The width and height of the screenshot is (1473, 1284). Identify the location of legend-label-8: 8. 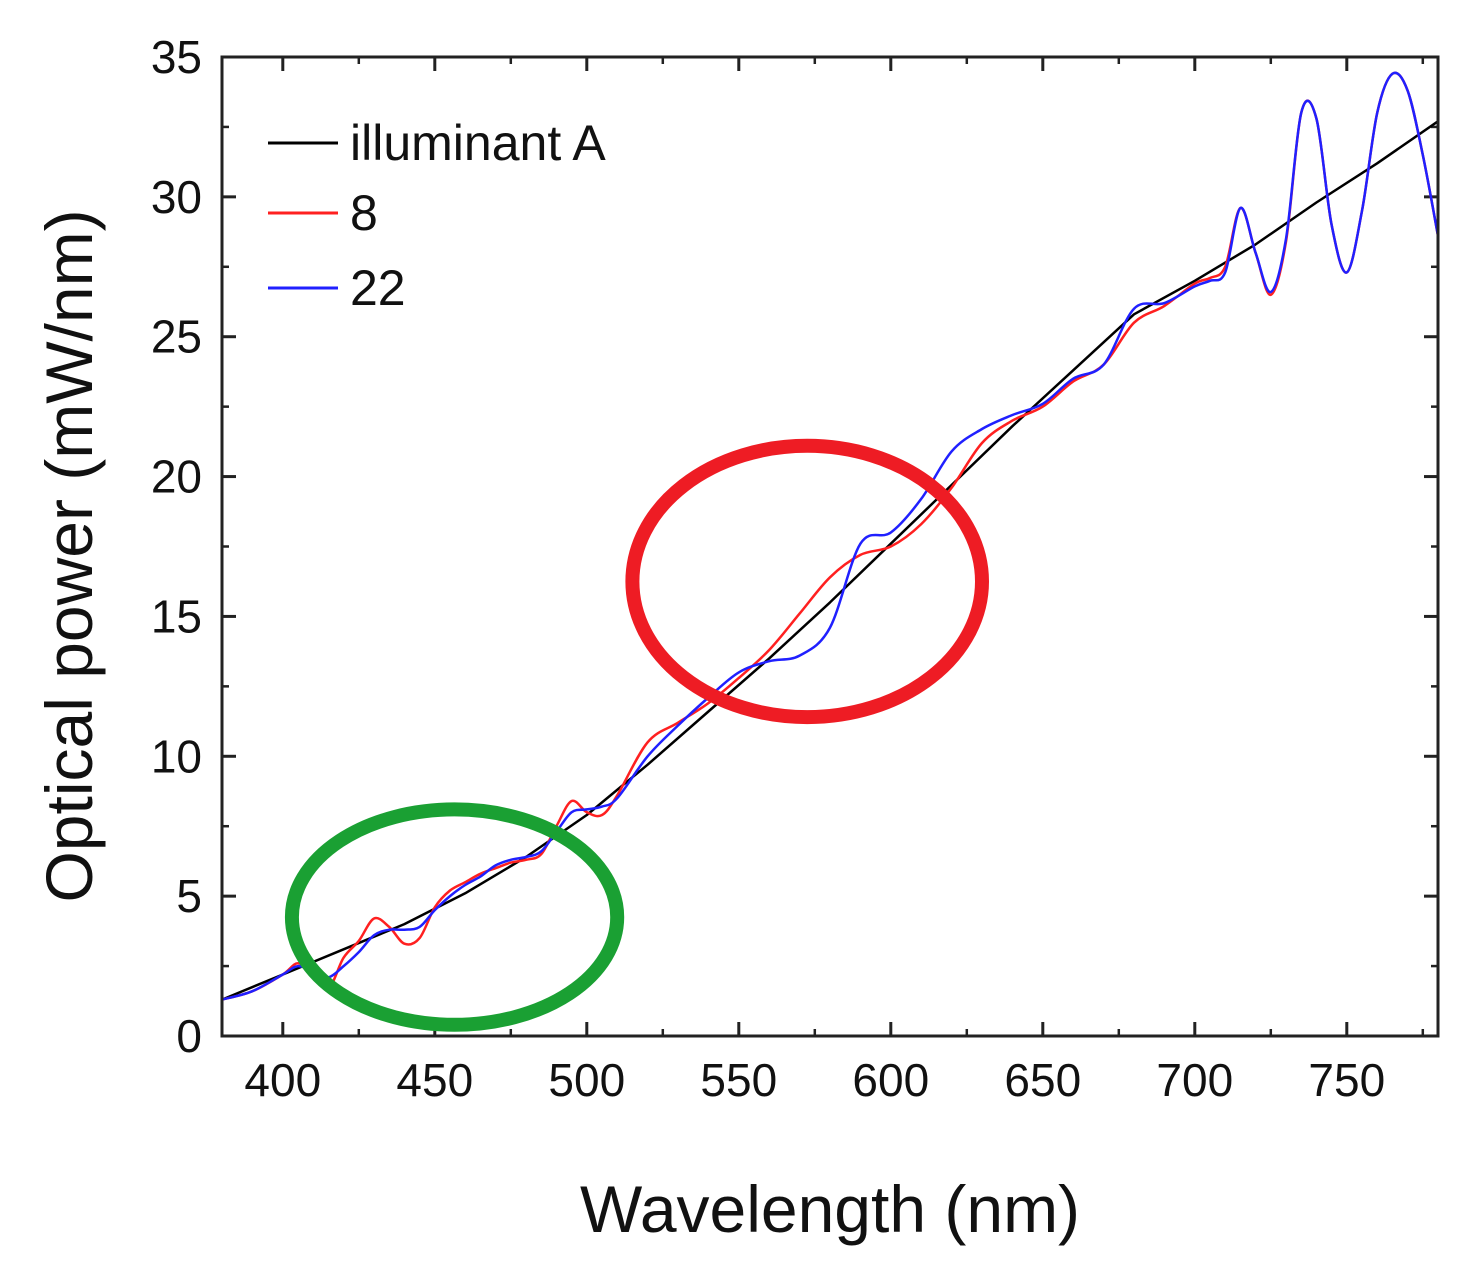
(364, 213).